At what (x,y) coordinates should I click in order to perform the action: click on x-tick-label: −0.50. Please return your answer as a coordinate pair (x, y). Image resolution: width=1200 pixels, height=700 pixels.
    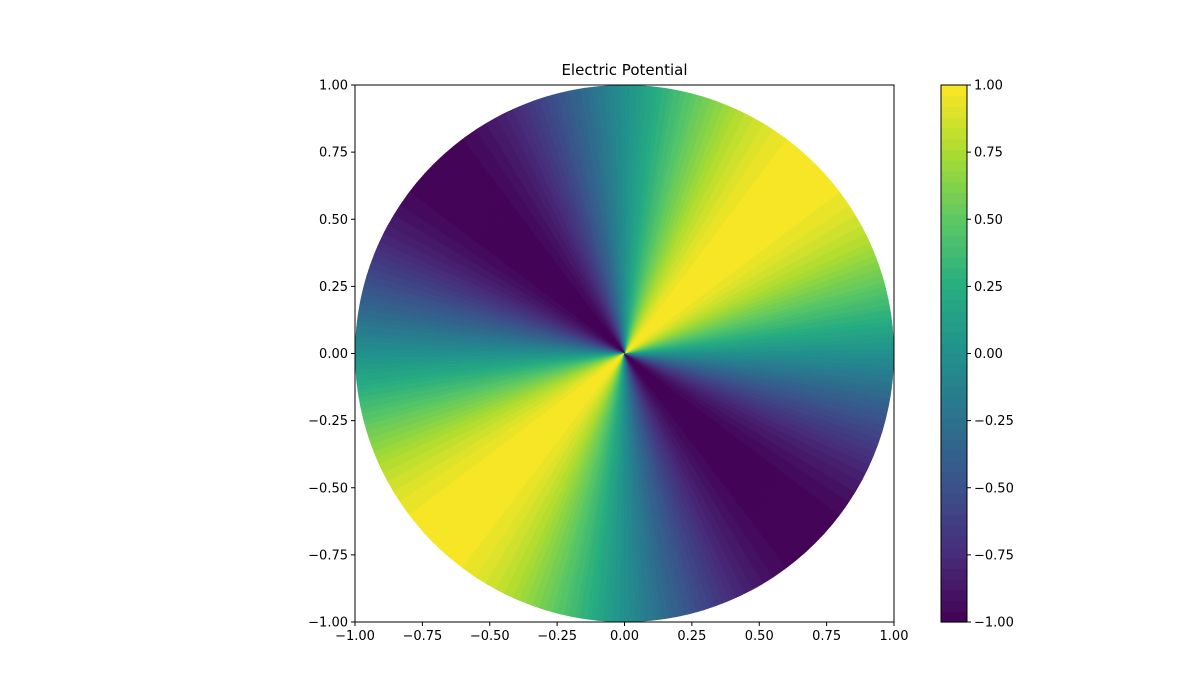
    Looking at the image, I should click on (490, 636).